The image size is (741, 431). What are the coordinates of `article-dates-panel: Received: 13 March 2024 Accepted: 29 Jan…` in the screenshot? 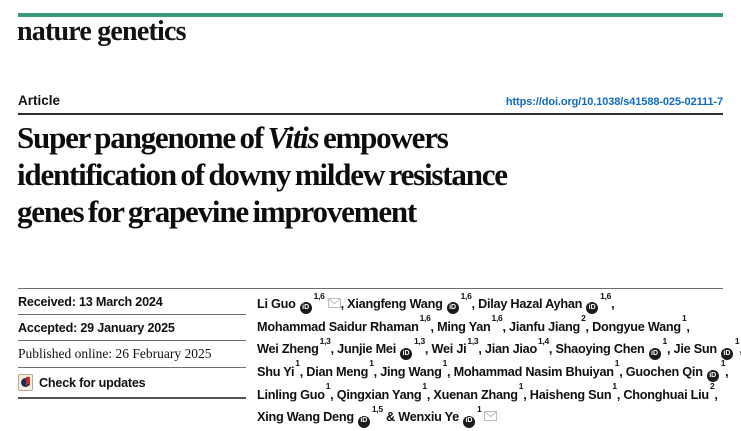 It's located at (132, 344).